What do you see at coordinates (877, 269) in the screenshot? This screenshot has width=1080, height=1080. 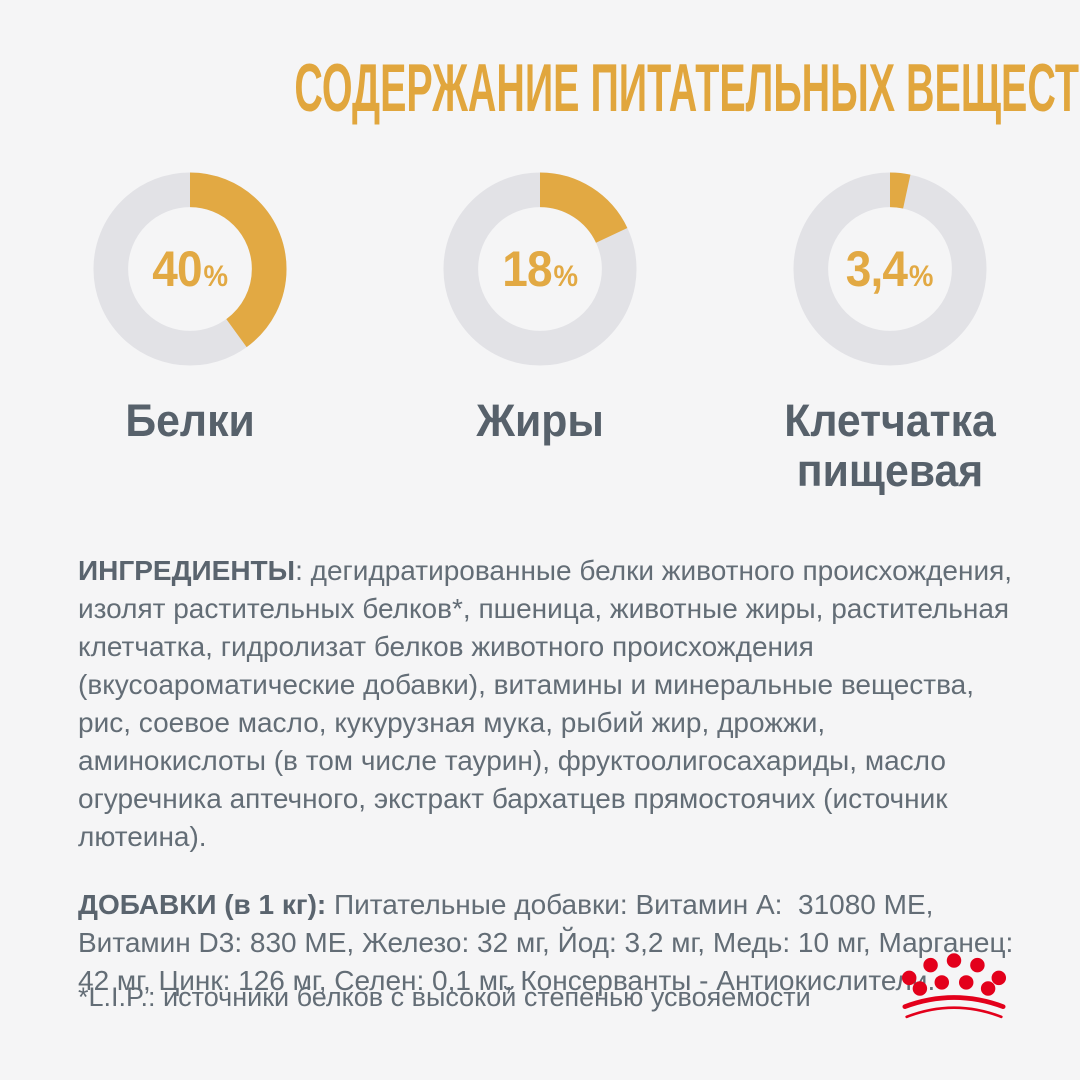 I see `fiber-percent-value: 3,4` at bounding box center [877, 269].